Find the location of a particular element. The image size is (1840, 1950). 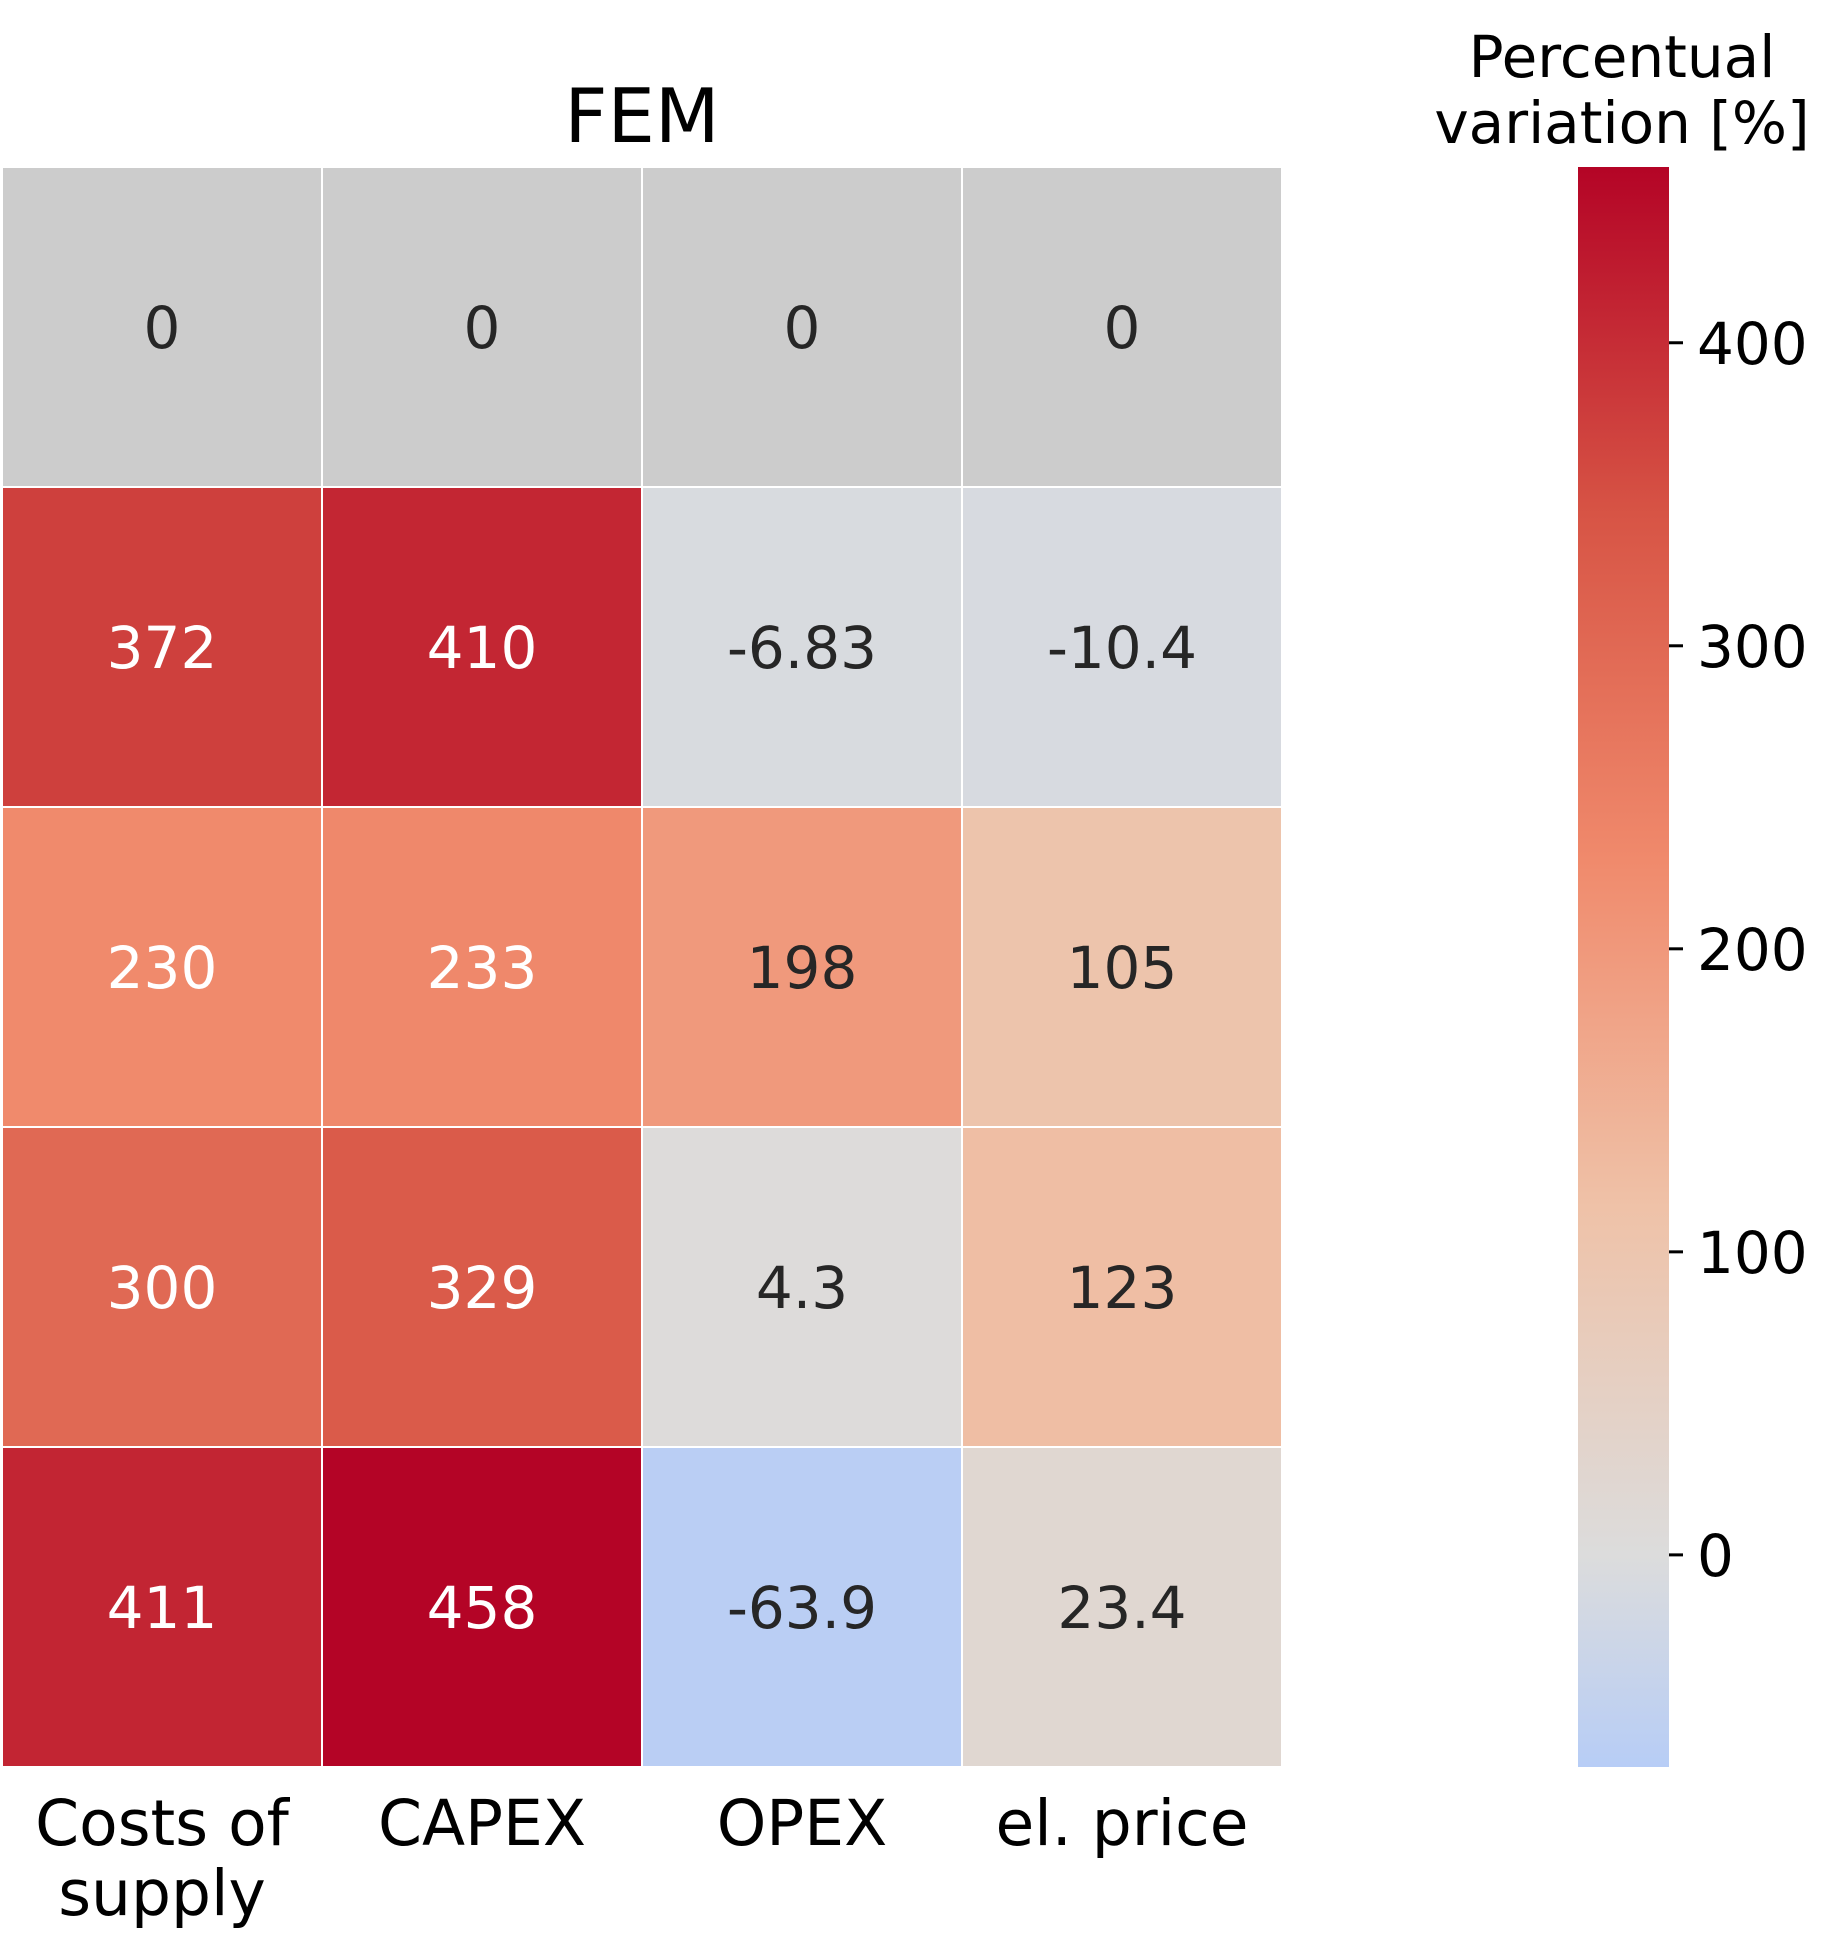

column-label: CAPEX is located at coordinates (482, 1823).